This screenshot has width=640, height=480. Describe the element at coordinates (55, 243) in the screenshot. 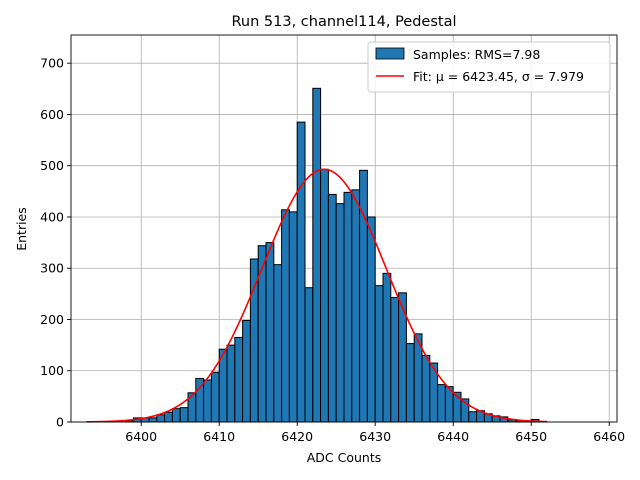

I see `y-axis-ticks: 0 100 200 300 400 500 600 700` at that location.